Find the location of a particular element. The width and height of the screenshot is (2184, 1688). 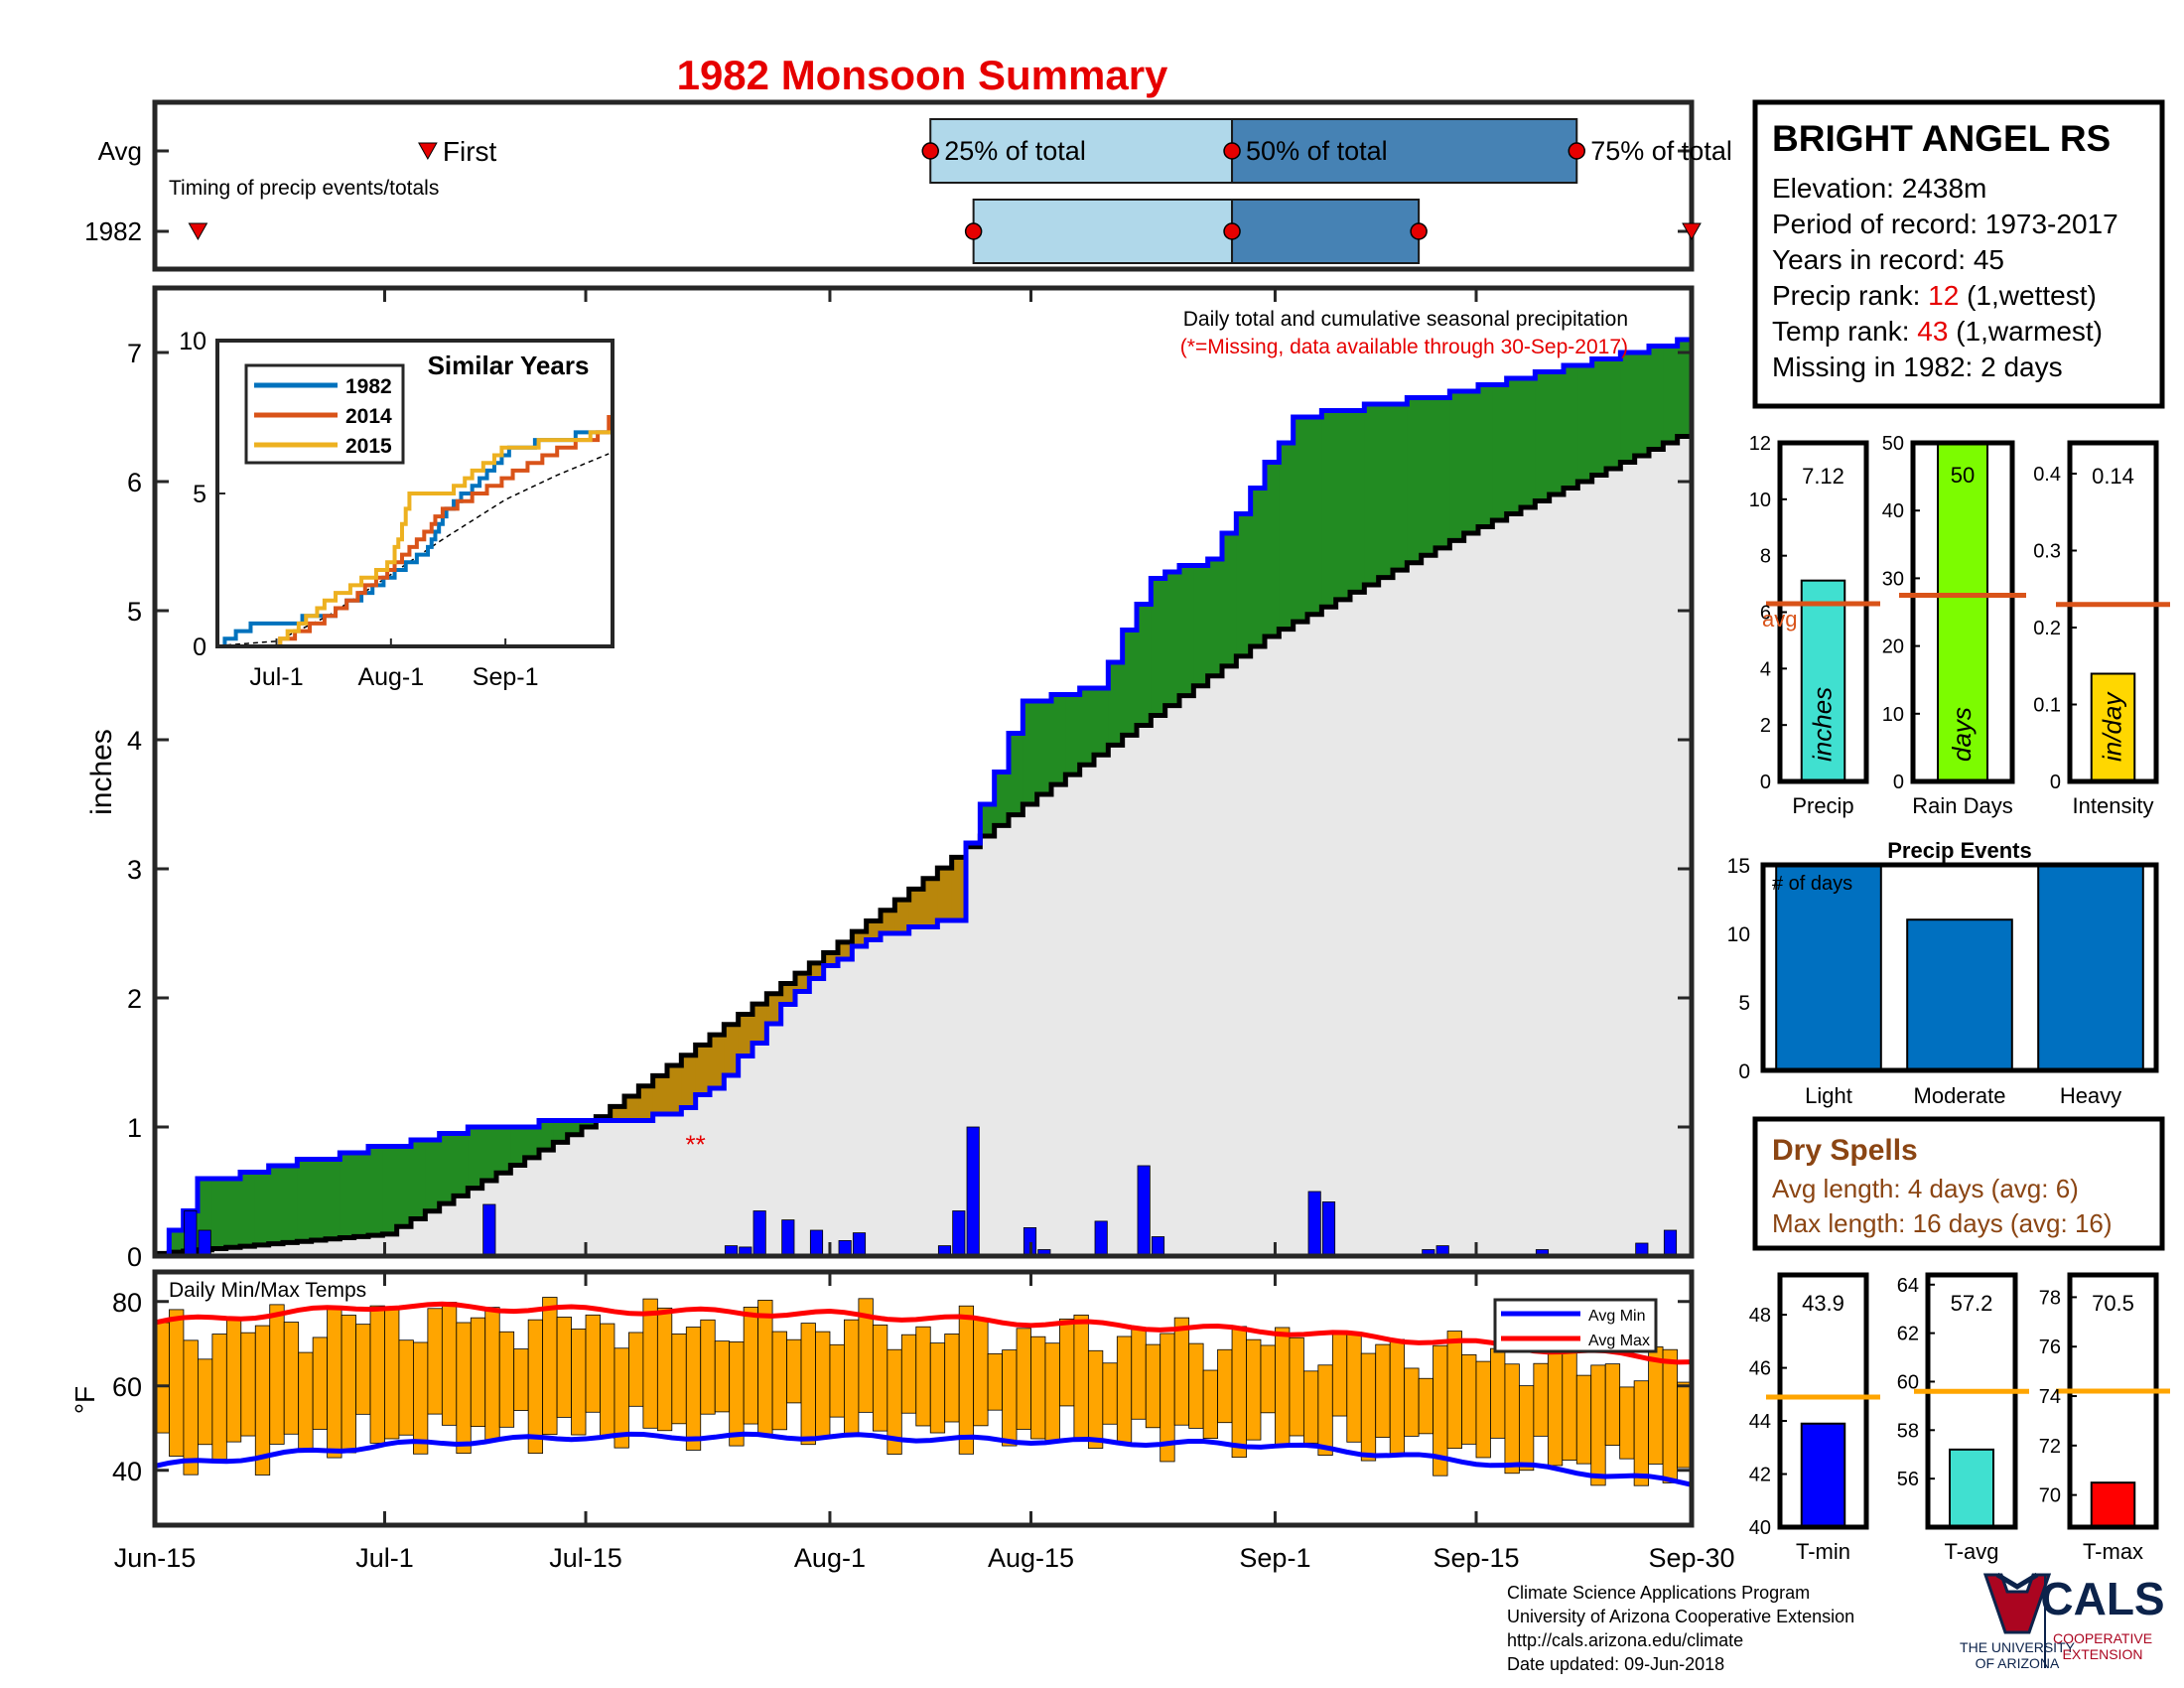

inset-legend-label: 2015 is located at coordinates (368, 446).